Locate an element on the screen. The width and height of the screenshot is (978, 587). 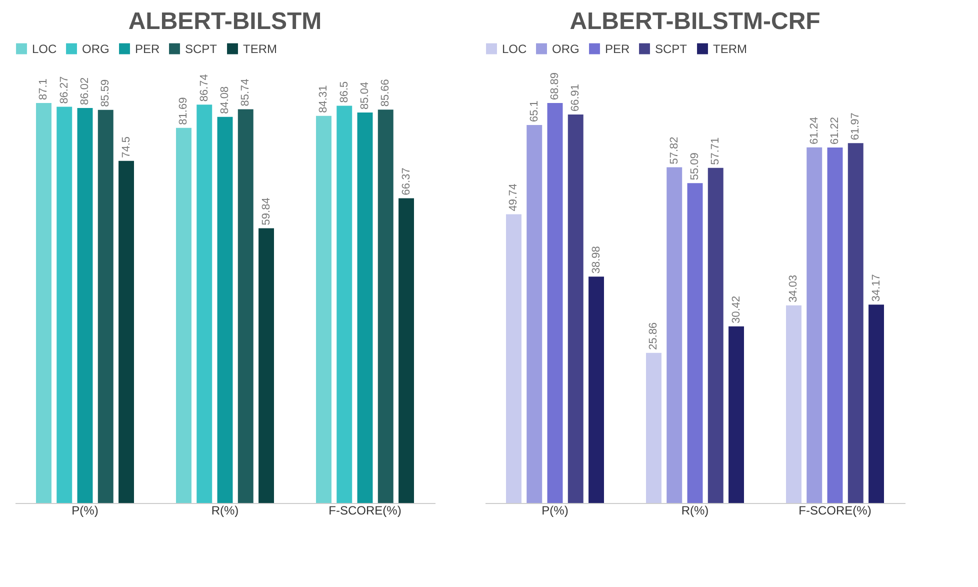
data-label: 61.97 is located at coordinates (856, 126).